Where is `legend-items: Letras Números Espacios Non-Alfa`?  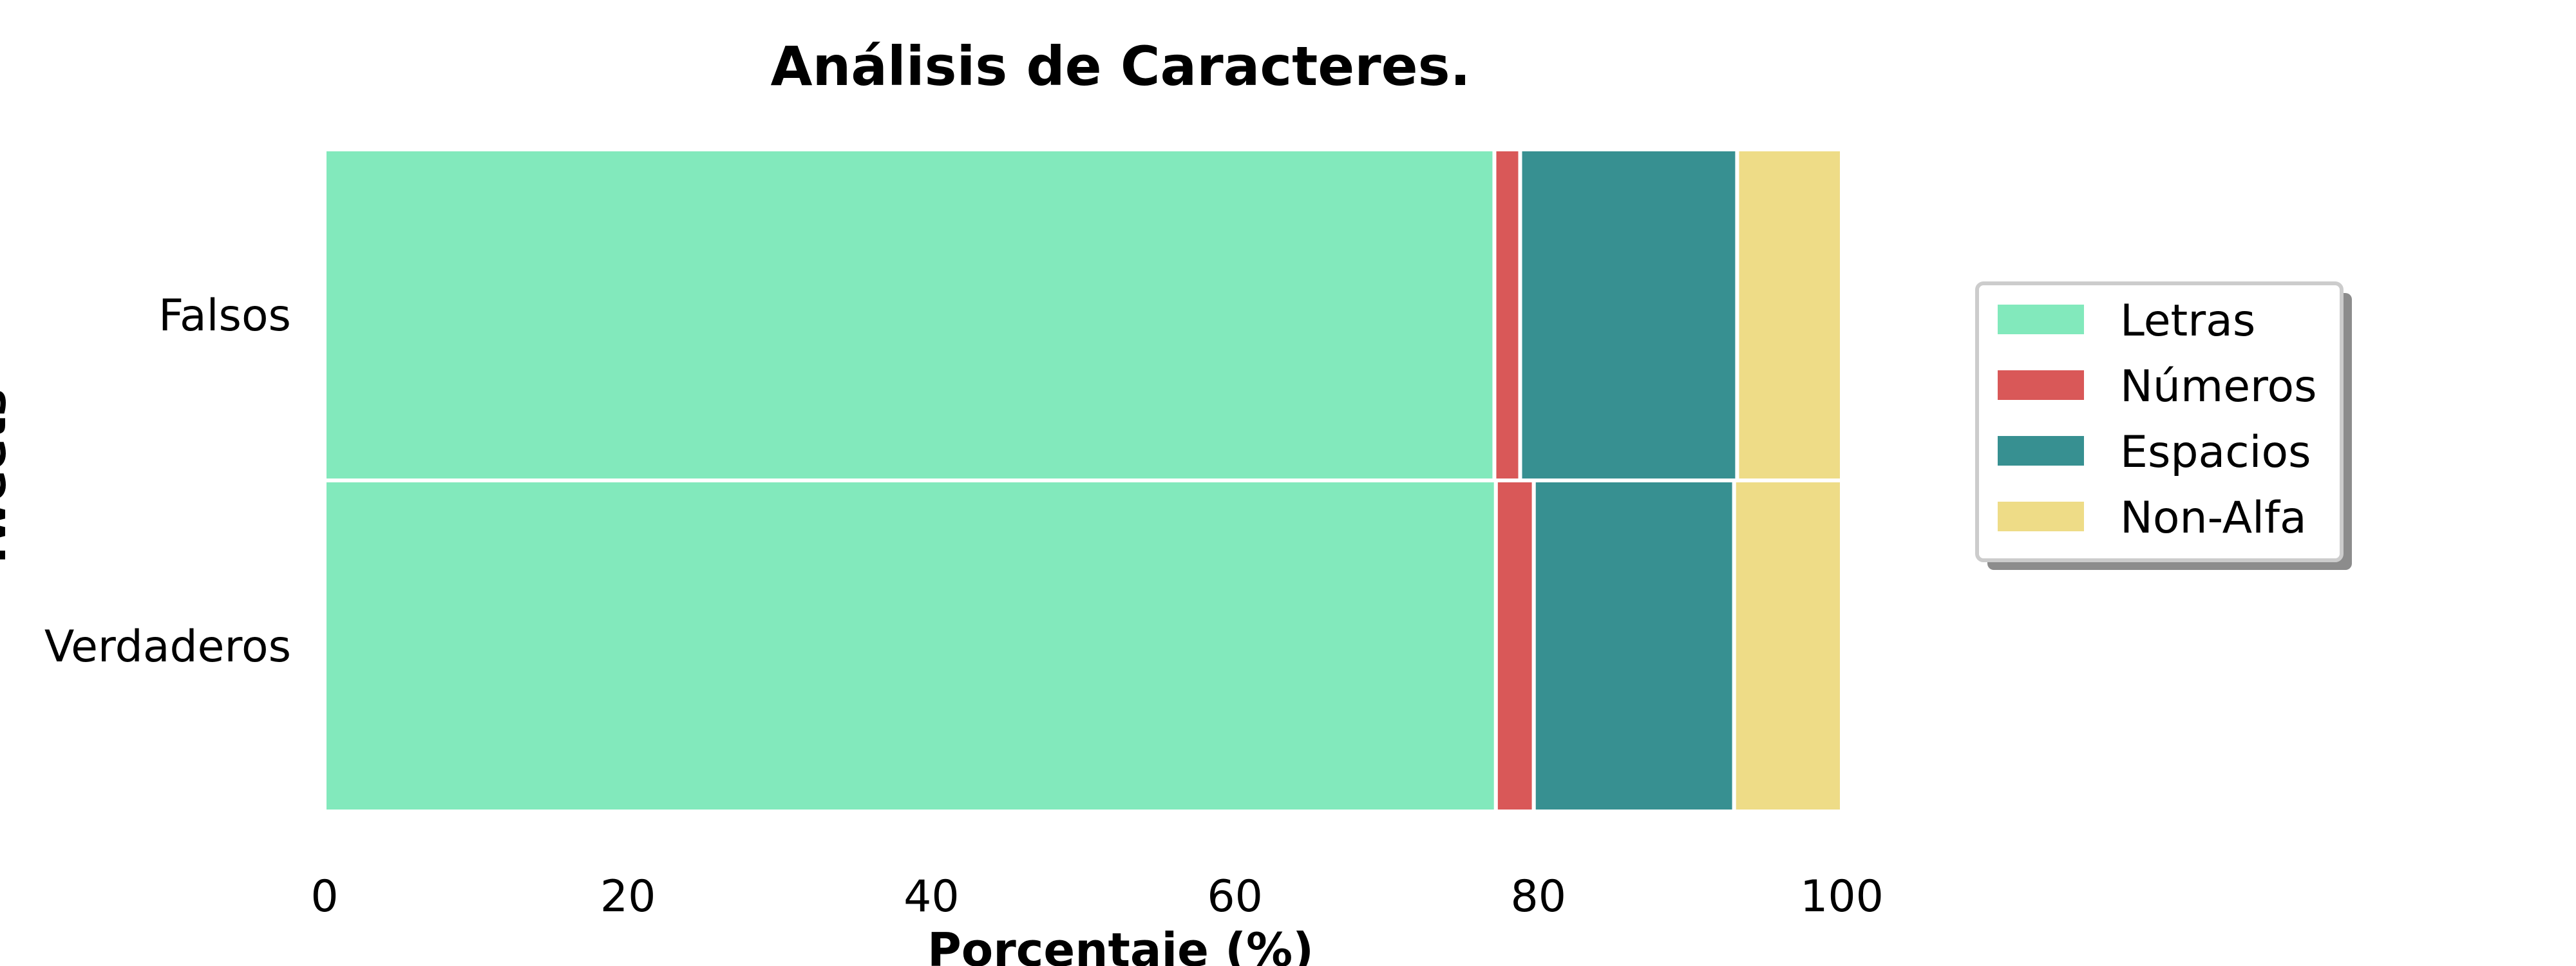
legend-items: Letras Números Espacios Non-Alfa is located at coordinates (2157, 420).